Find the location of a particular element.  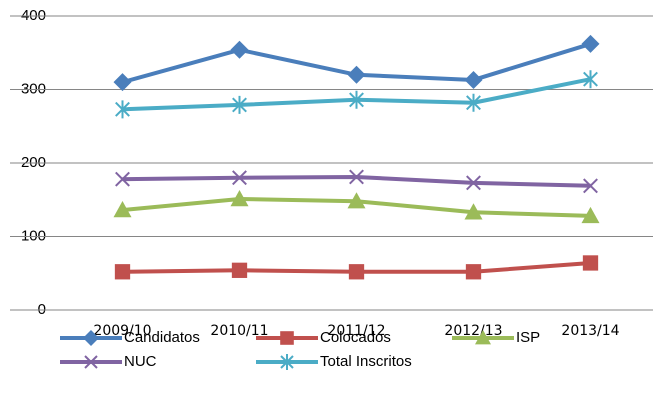

x-tick-label: 2012/13 is located at coordinates (473, 331).